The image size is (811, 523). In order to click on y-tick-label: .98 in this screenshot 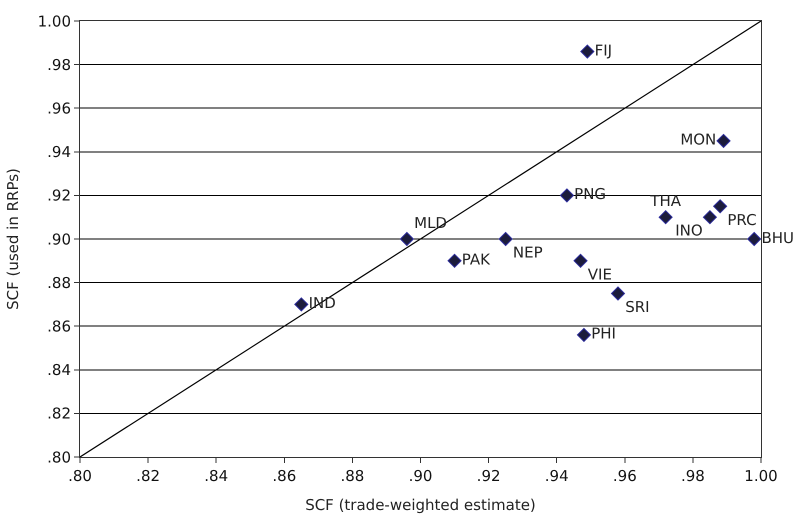, I will do `click(59, 65)`.